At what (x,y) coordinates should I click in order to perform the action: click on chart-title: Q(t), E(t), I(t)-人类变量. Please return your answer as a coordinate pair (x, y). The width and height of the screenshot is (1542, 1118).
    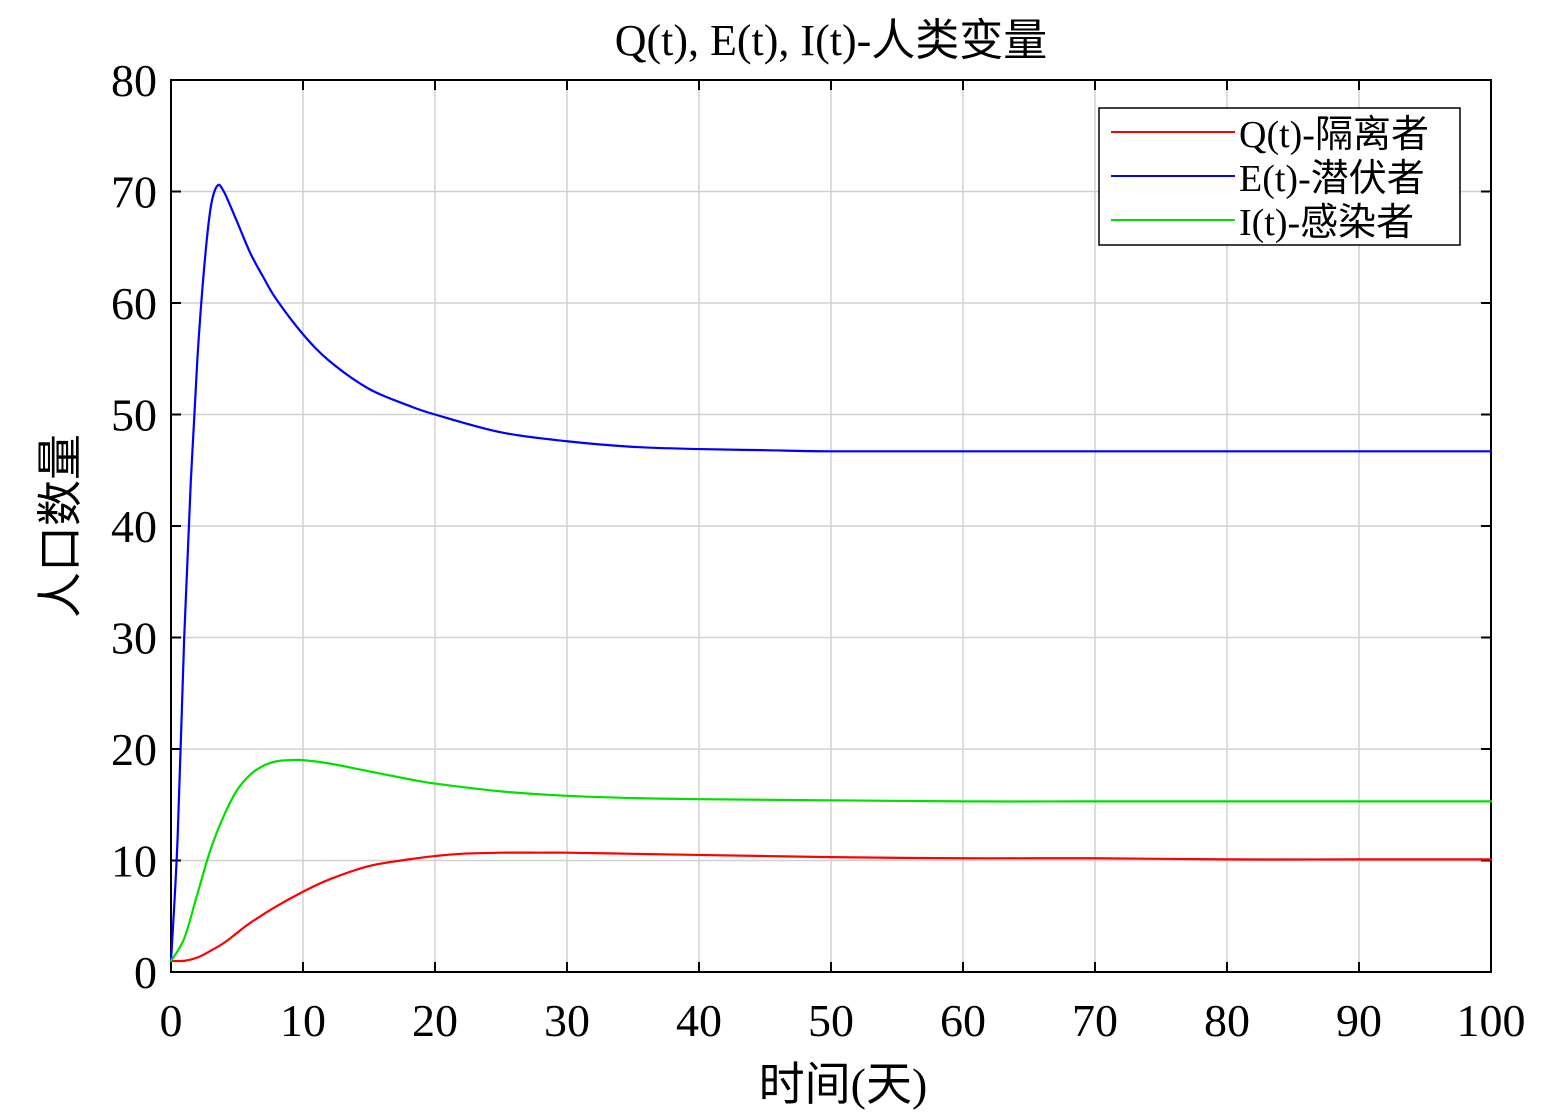
    Looking at the image, I should click on (831, 40).